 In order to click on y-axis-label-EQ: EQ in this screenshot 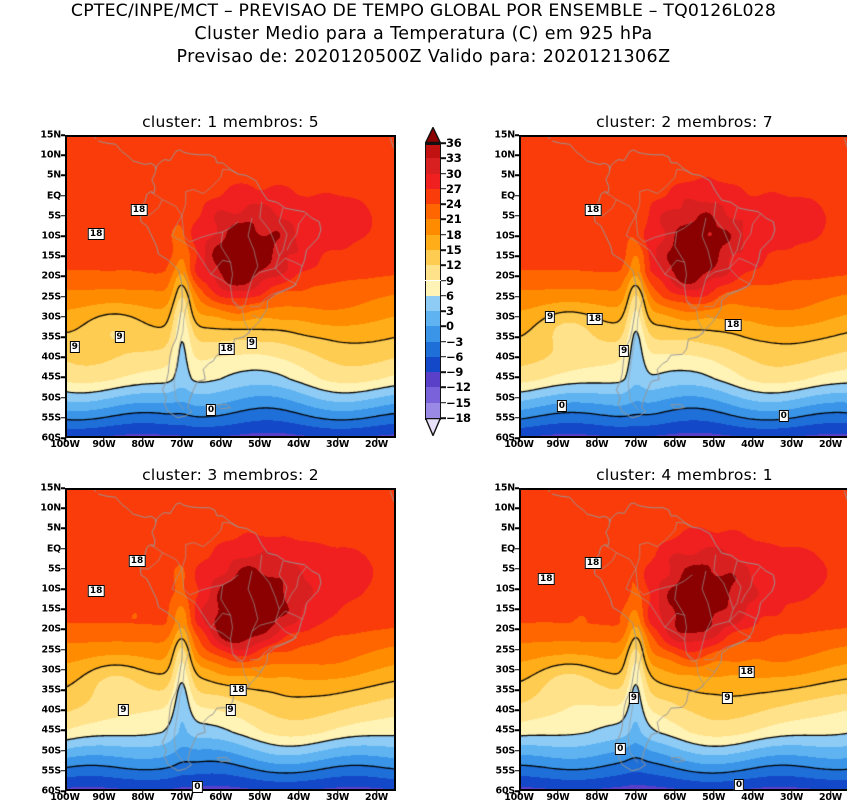, I will do `click(53, 549)`.